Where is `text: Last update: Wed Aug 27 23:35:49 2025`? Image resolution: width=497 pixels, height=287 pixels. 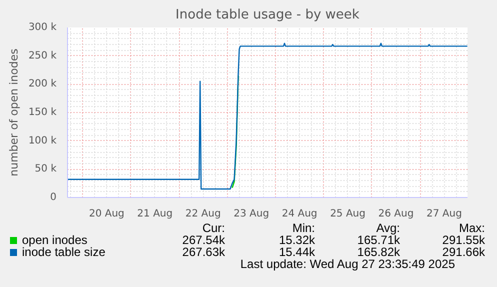 text: Last update: Wed Aug 27 23:35:49 2025 is located at coordinates (347, 264).